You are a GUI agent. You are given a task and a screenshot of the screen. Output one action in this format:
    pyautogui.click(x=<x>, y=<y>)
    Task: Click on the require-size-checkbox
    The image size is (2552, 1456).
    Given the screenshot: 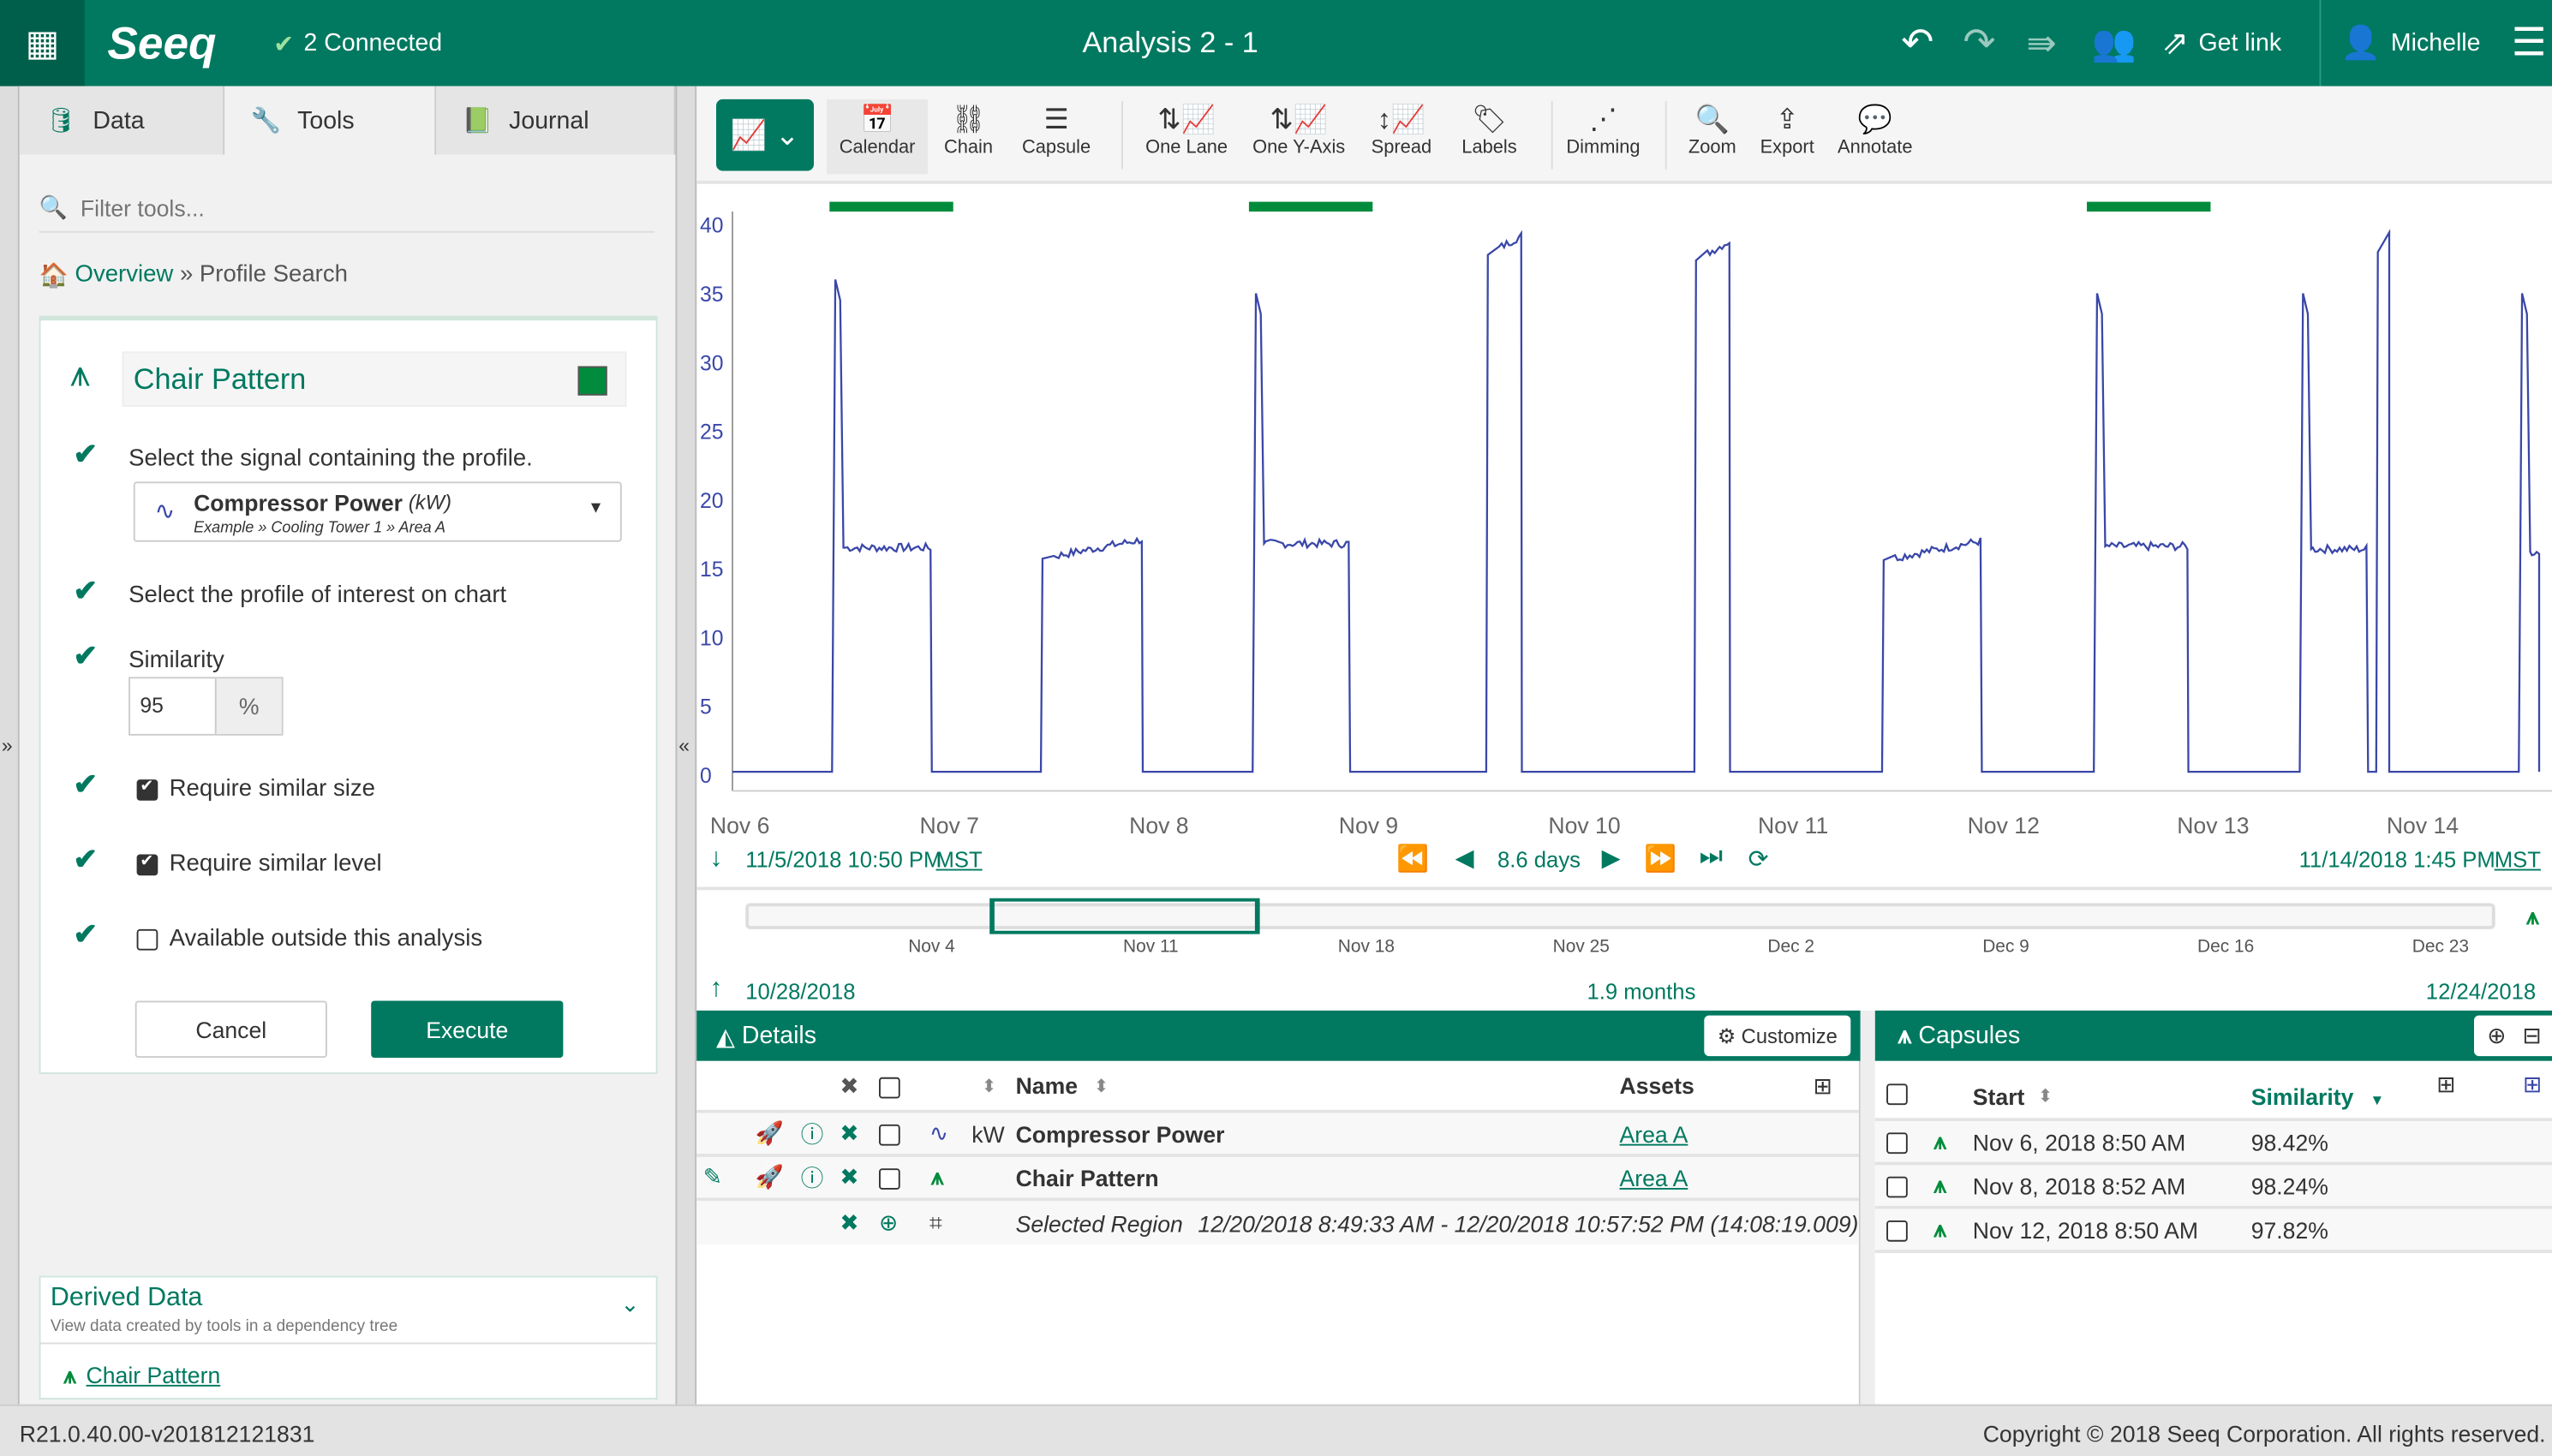 What is the action you would take?
    pyautogui.click(x=147, y=789)
    